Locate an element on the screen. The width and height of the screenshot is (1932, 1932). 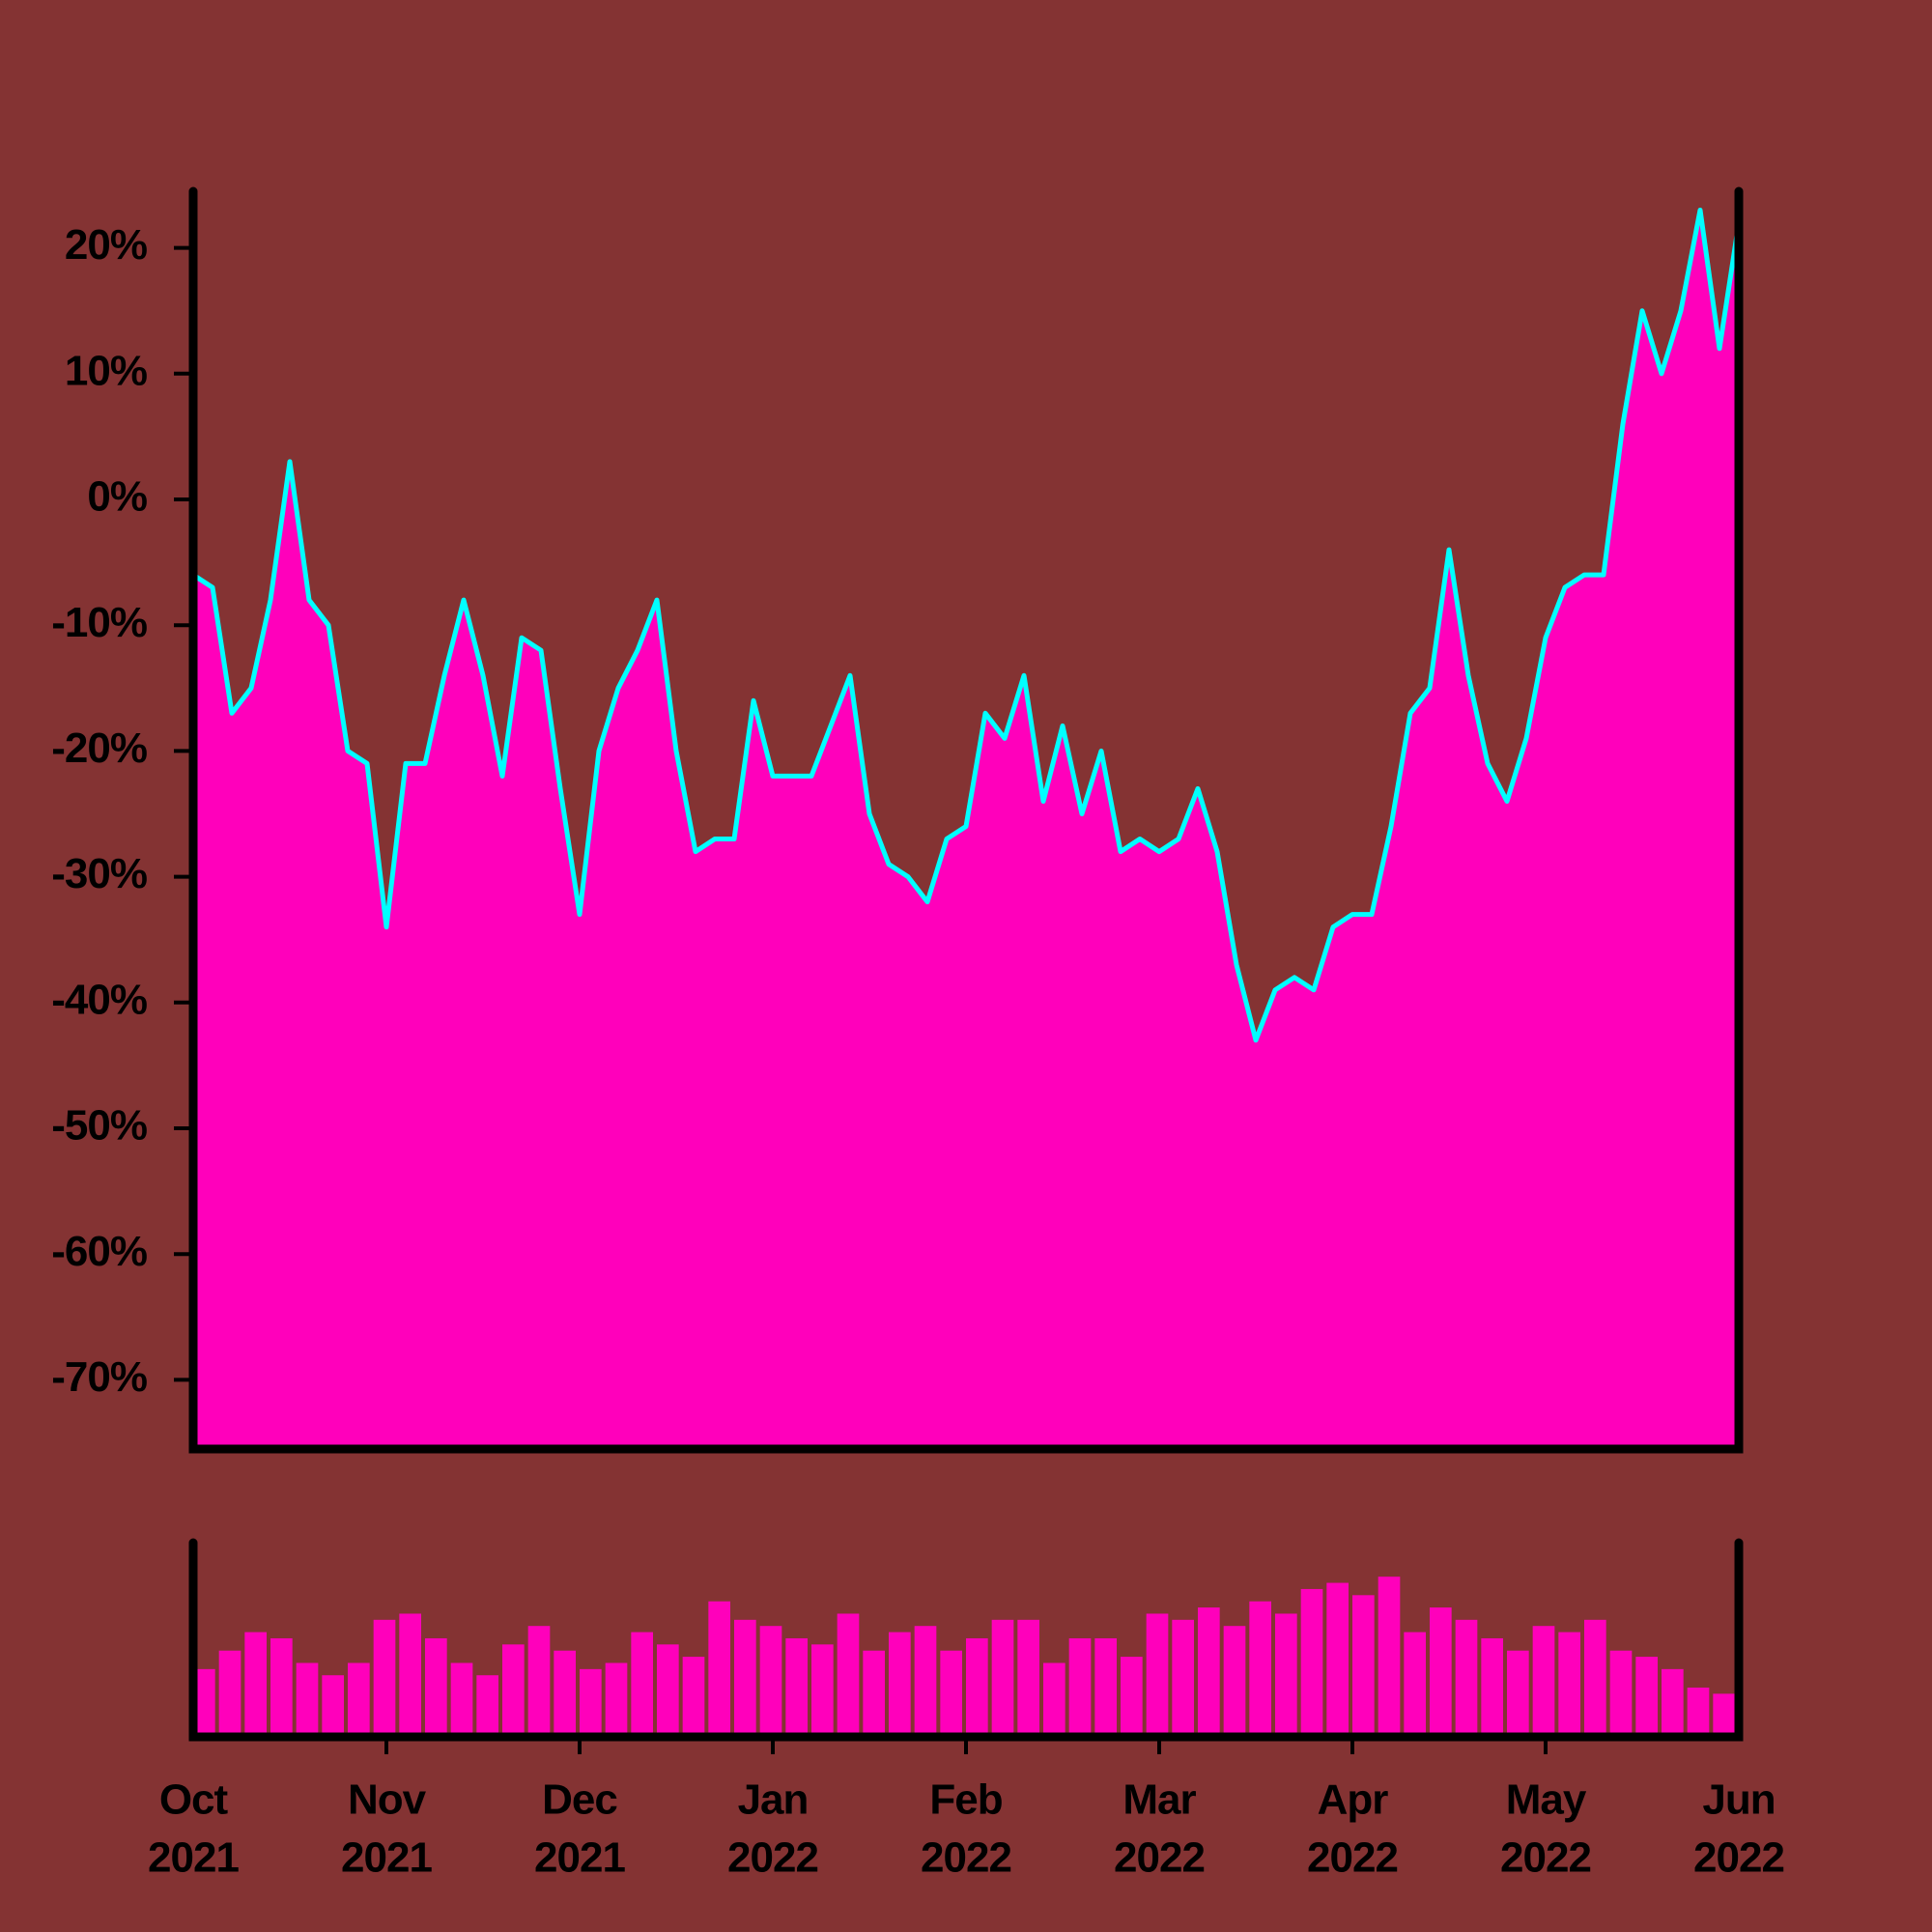
x-tick-label: Feb is located at coordinates (965, 1800).